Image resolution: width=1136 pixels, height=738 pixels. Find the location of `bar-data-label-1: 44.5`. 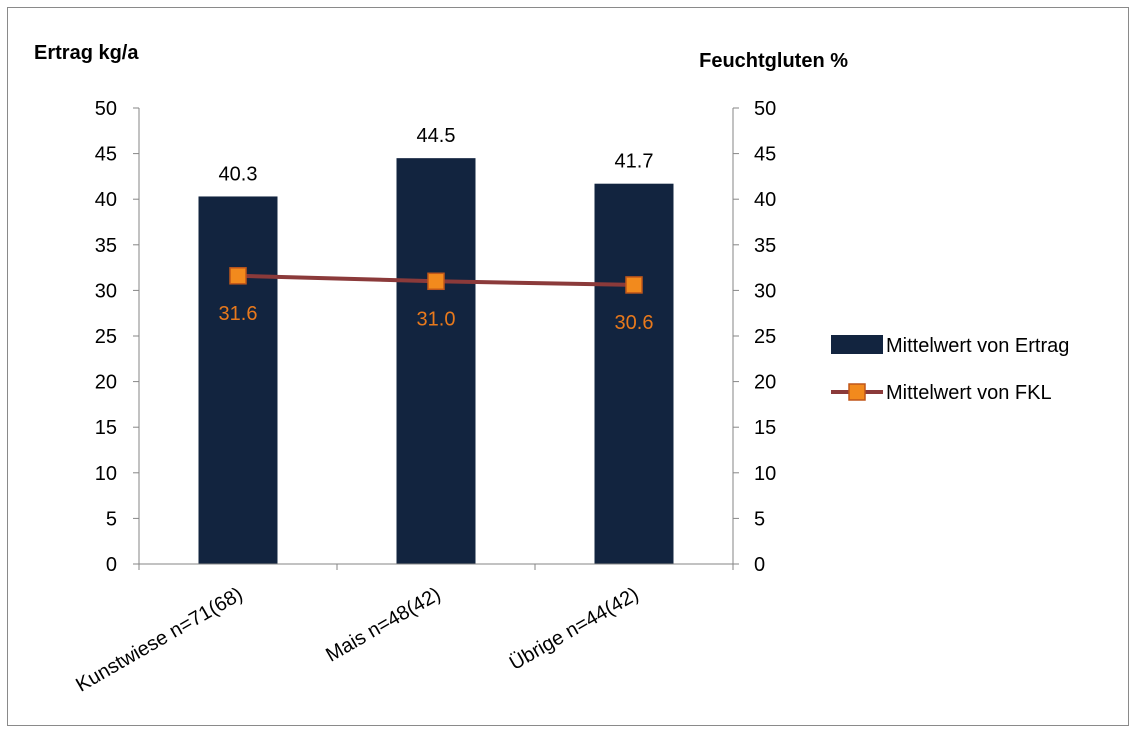

bar-data-label-1: 44.5 is located at coordinates (436, 136).